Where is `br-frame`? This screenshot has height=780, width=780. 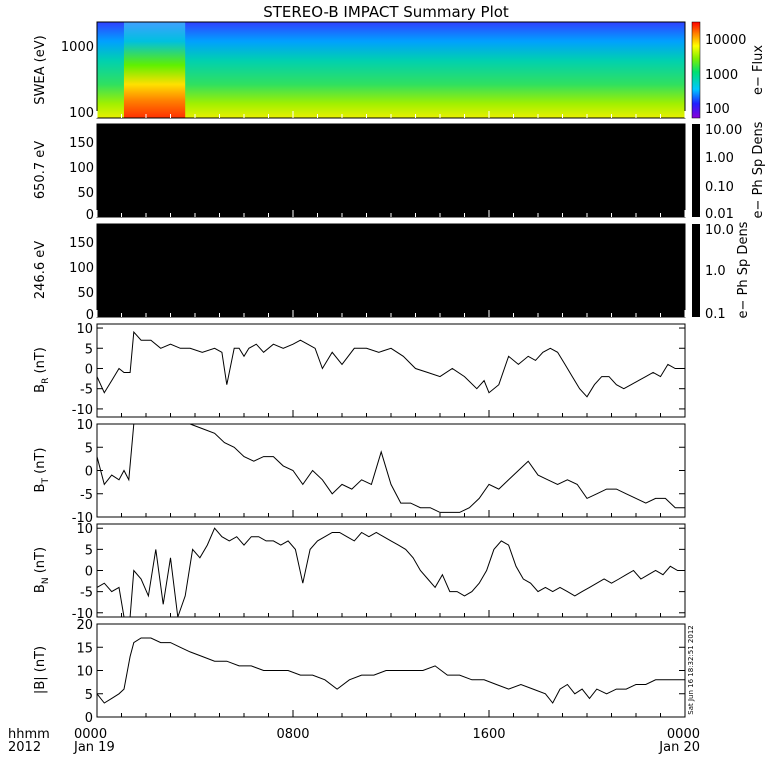 br-frame is located at coordinates (391, 370).